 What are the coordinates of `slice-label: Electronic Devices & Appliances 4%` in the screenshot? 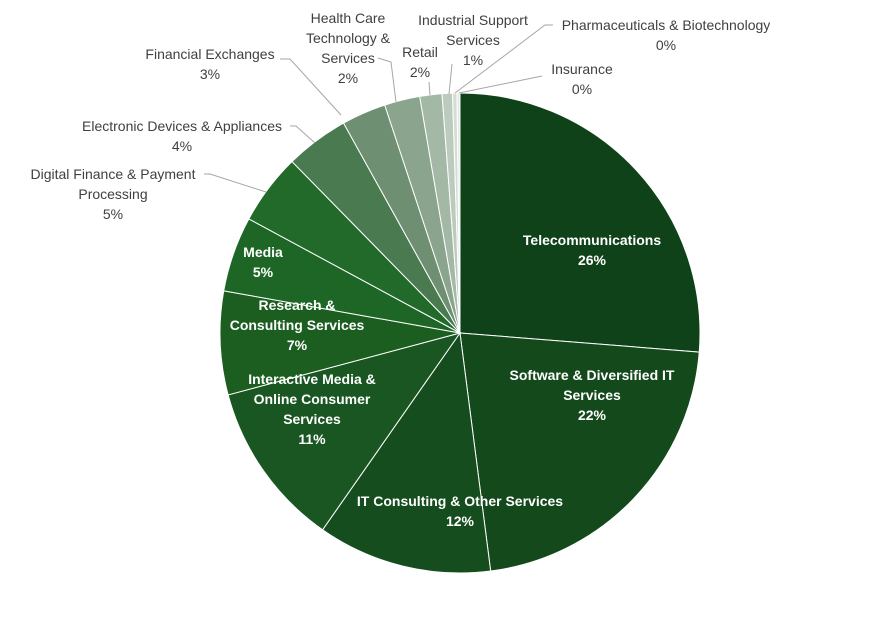 It's located at (182, 136).